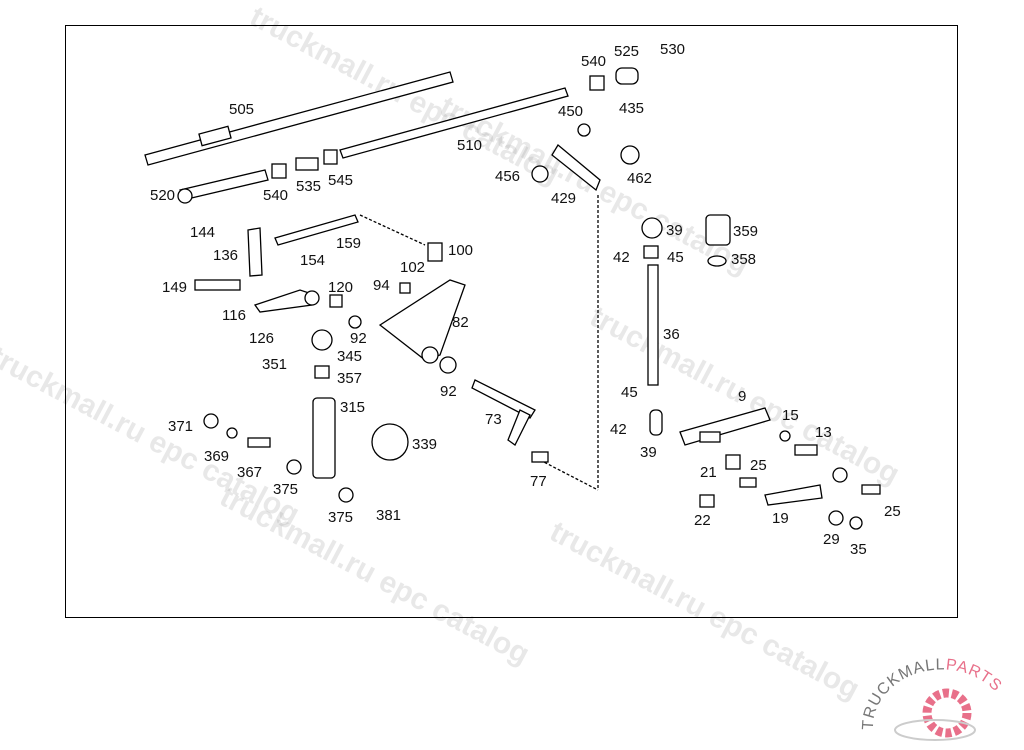  I want to click on part-label: 36, so click(671, 334).